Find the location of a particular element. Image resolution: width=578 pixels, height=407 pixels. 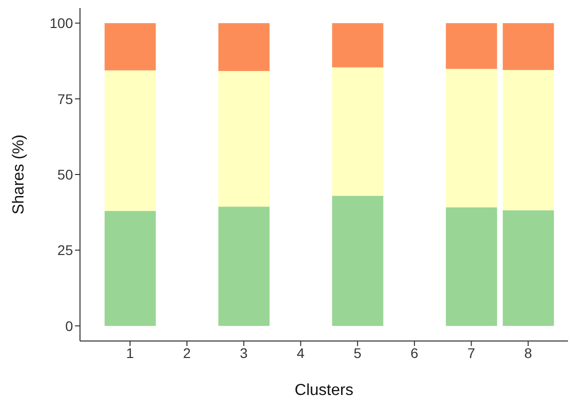

x-tick-label: 2 is located at coordinates (187, 352).